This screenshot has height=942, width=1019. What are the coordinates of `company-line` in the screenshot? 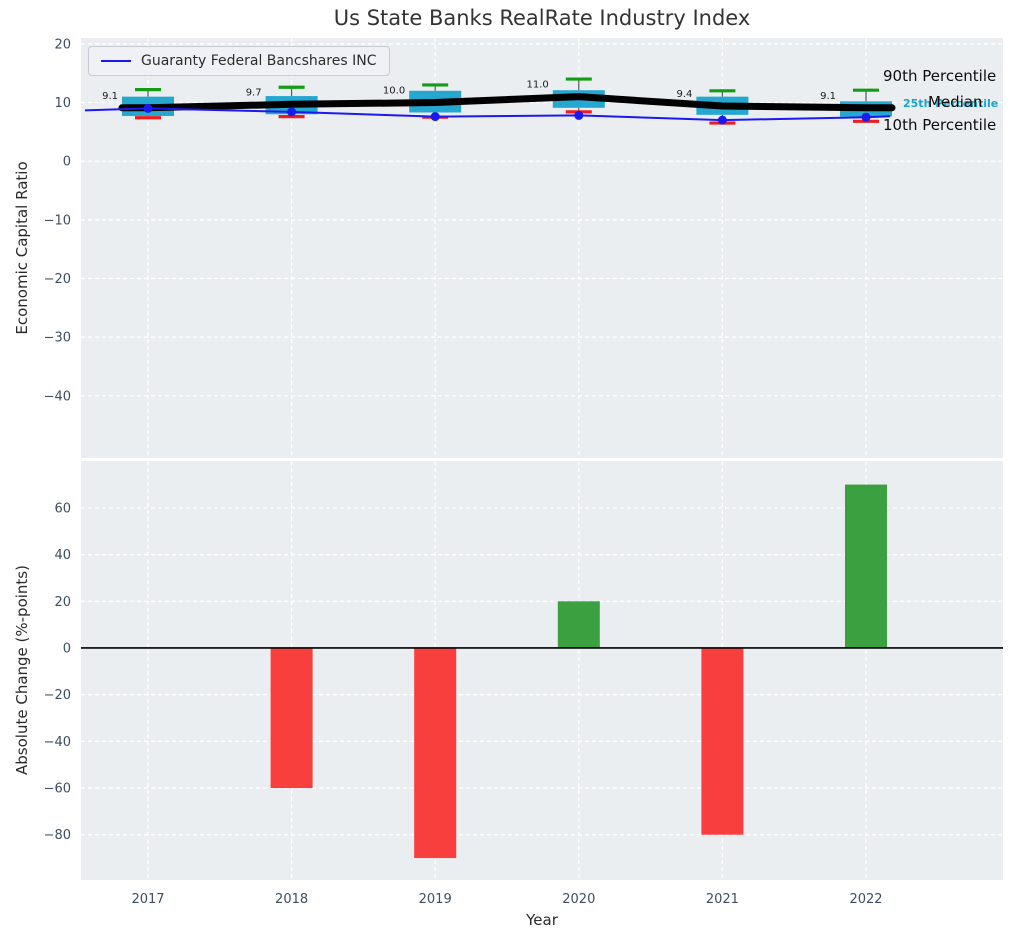 It's located at (487, 114).